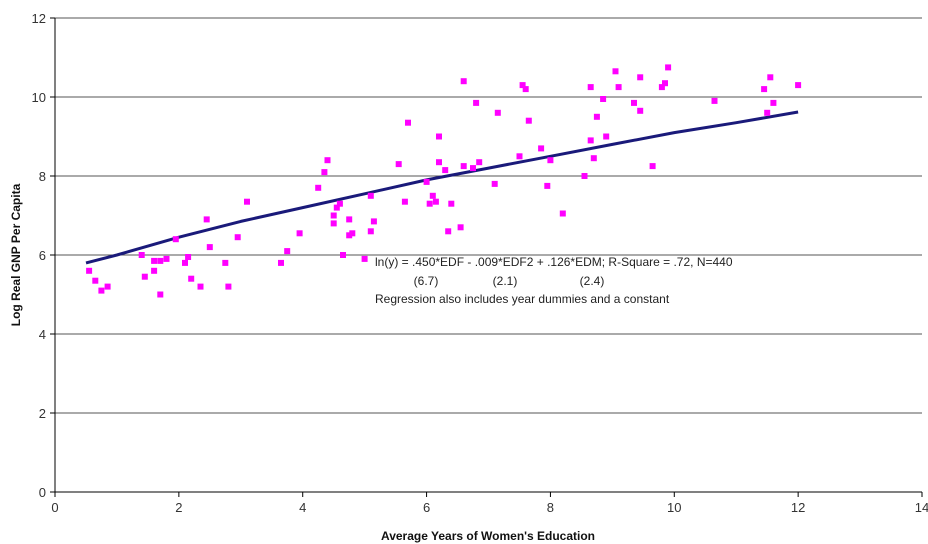  I want to click on t-stat-edf2: (2.1), so click(505, 281).